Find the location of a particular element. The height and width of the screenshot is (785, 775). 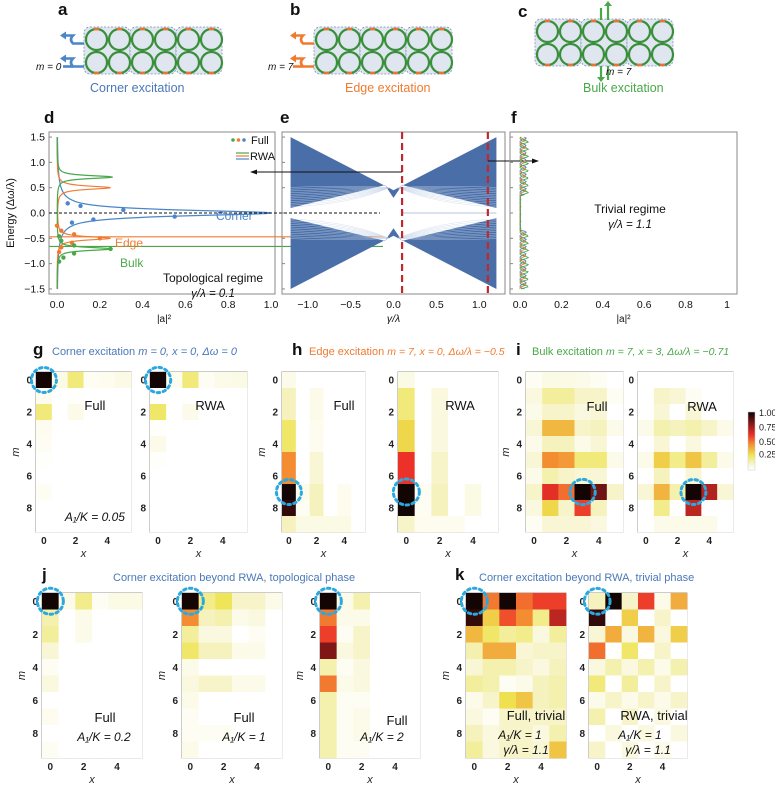

annotation-gamma: γ/λ = 0.1 is located at coordinates (213, 294).